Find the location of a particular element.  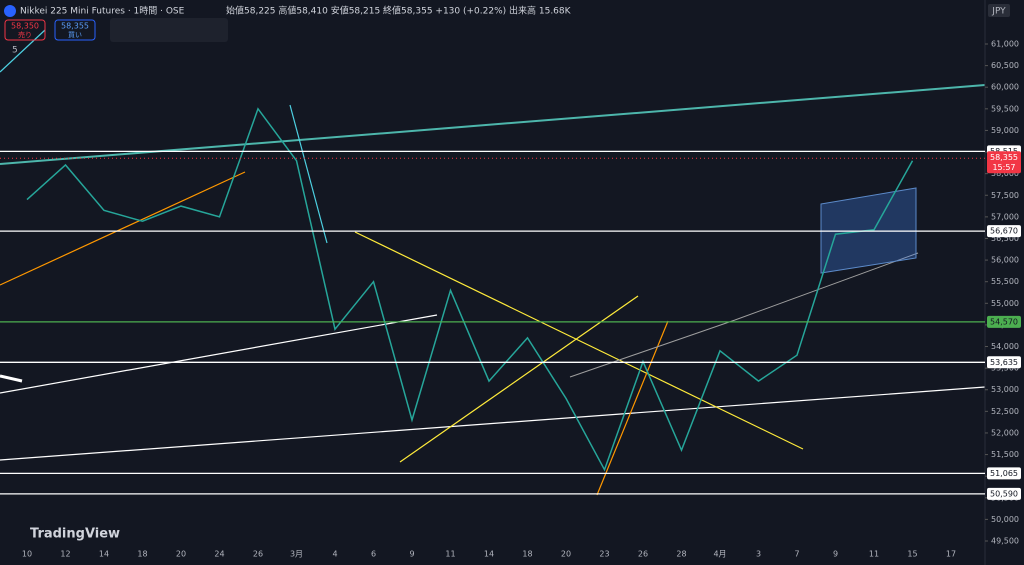

level-label: 50,590 is located at coordinates (1004, 493).